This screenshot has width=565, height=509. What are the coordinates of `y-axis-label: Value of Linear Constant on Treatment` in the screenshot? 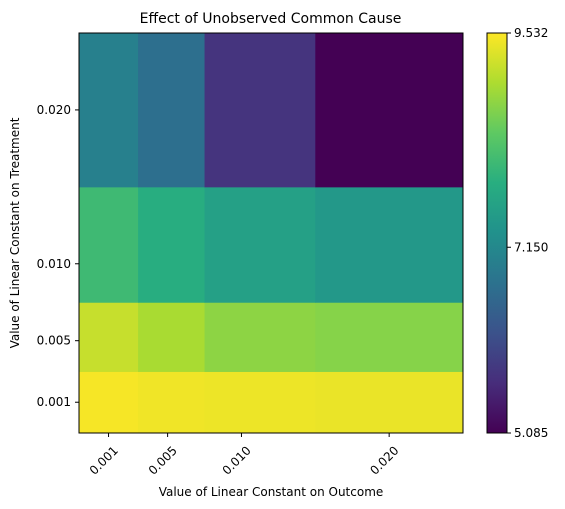 It's located at (15, 232).